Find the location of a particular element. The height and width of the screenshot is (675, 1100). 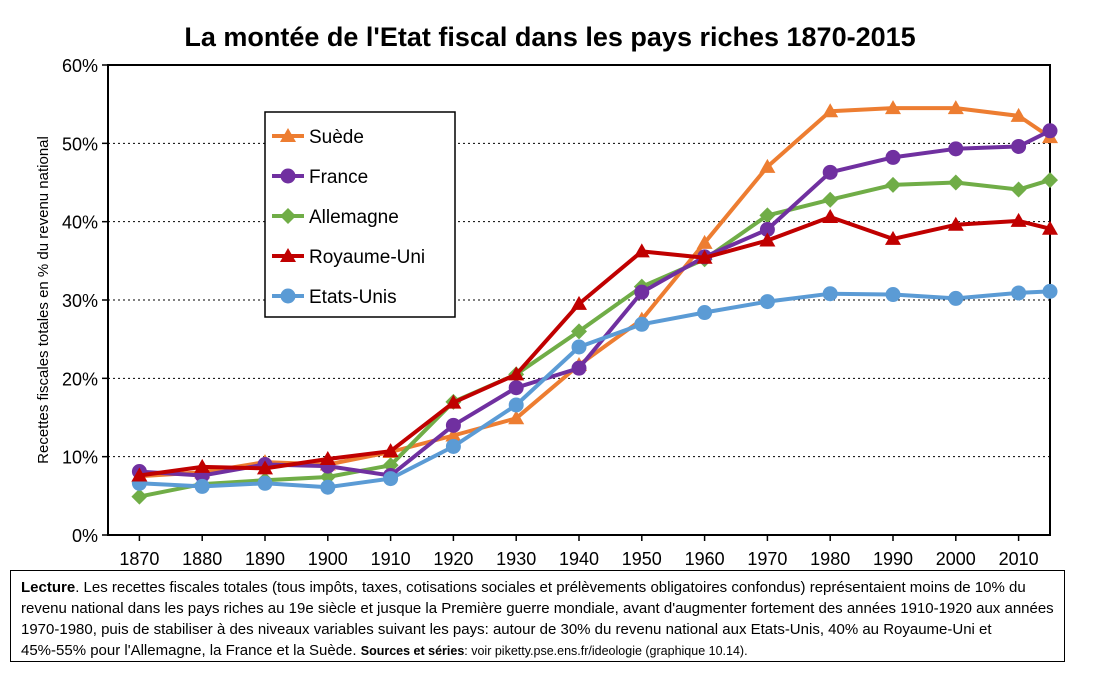

y-tick-label: 20% is located at coordinates (80, 379).